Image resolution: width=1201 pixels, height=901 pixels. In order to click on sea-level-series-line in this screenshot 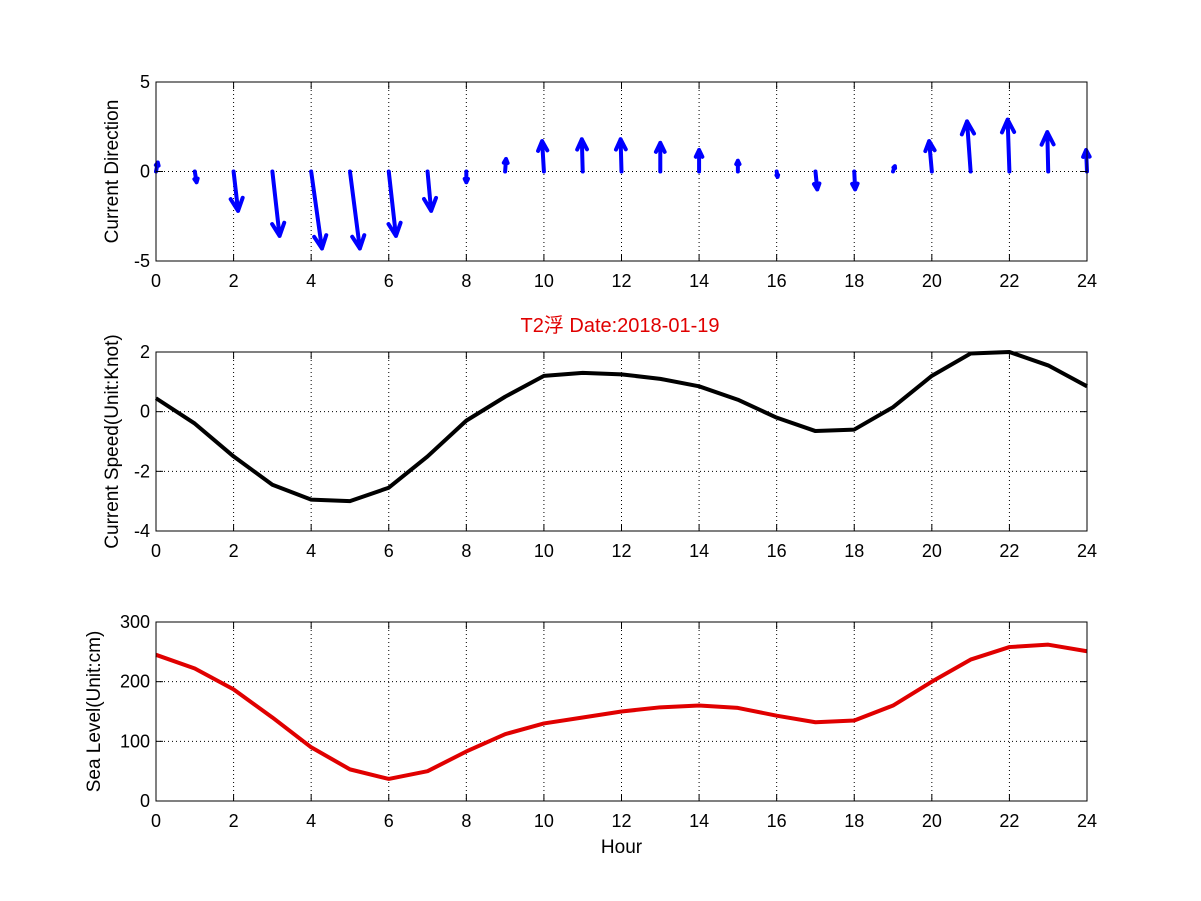, I will do `click(621, 711)`.